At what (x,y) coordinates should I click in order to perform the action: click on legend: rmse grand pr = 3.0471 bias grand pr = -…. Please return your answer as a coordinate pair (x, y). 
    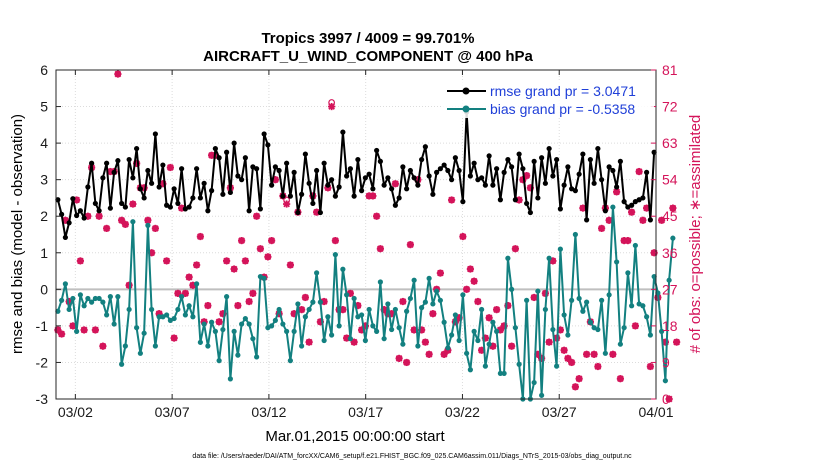
    Looking at the image, I should click on (548, 99).